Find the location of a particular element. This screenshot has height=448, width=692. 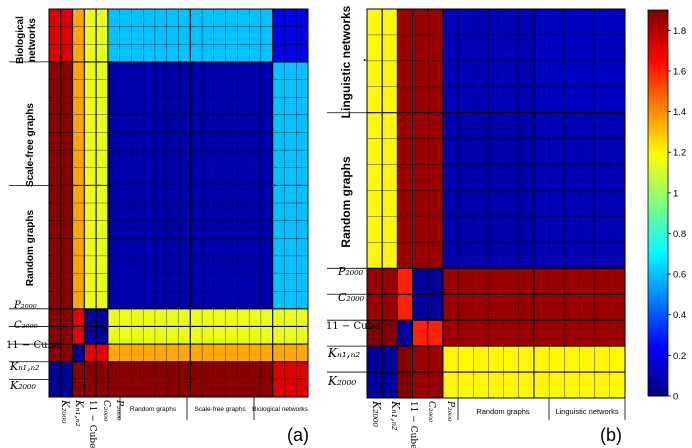

a-col-label-kn1n2: Kₙ₁,ₙ₂ is located at coordinates (78, 413).